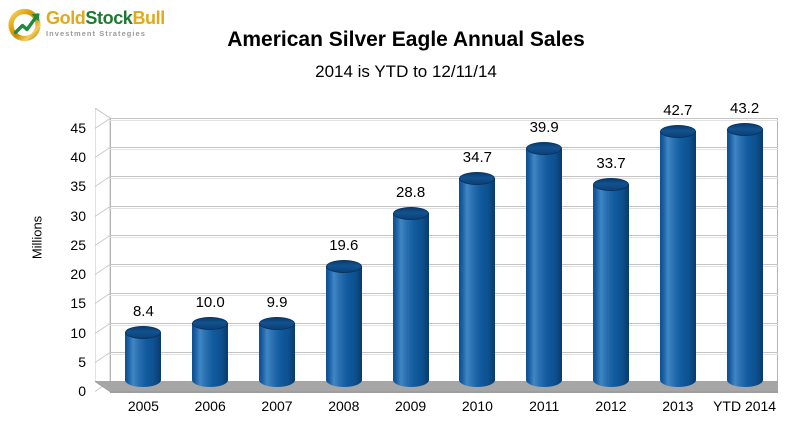 This screenshot has height=434, width=812. What do you see at coordinates (143, 311) in the screenshot?
I see `bar-data-label: 8.4` at bounding box center [143, 311].